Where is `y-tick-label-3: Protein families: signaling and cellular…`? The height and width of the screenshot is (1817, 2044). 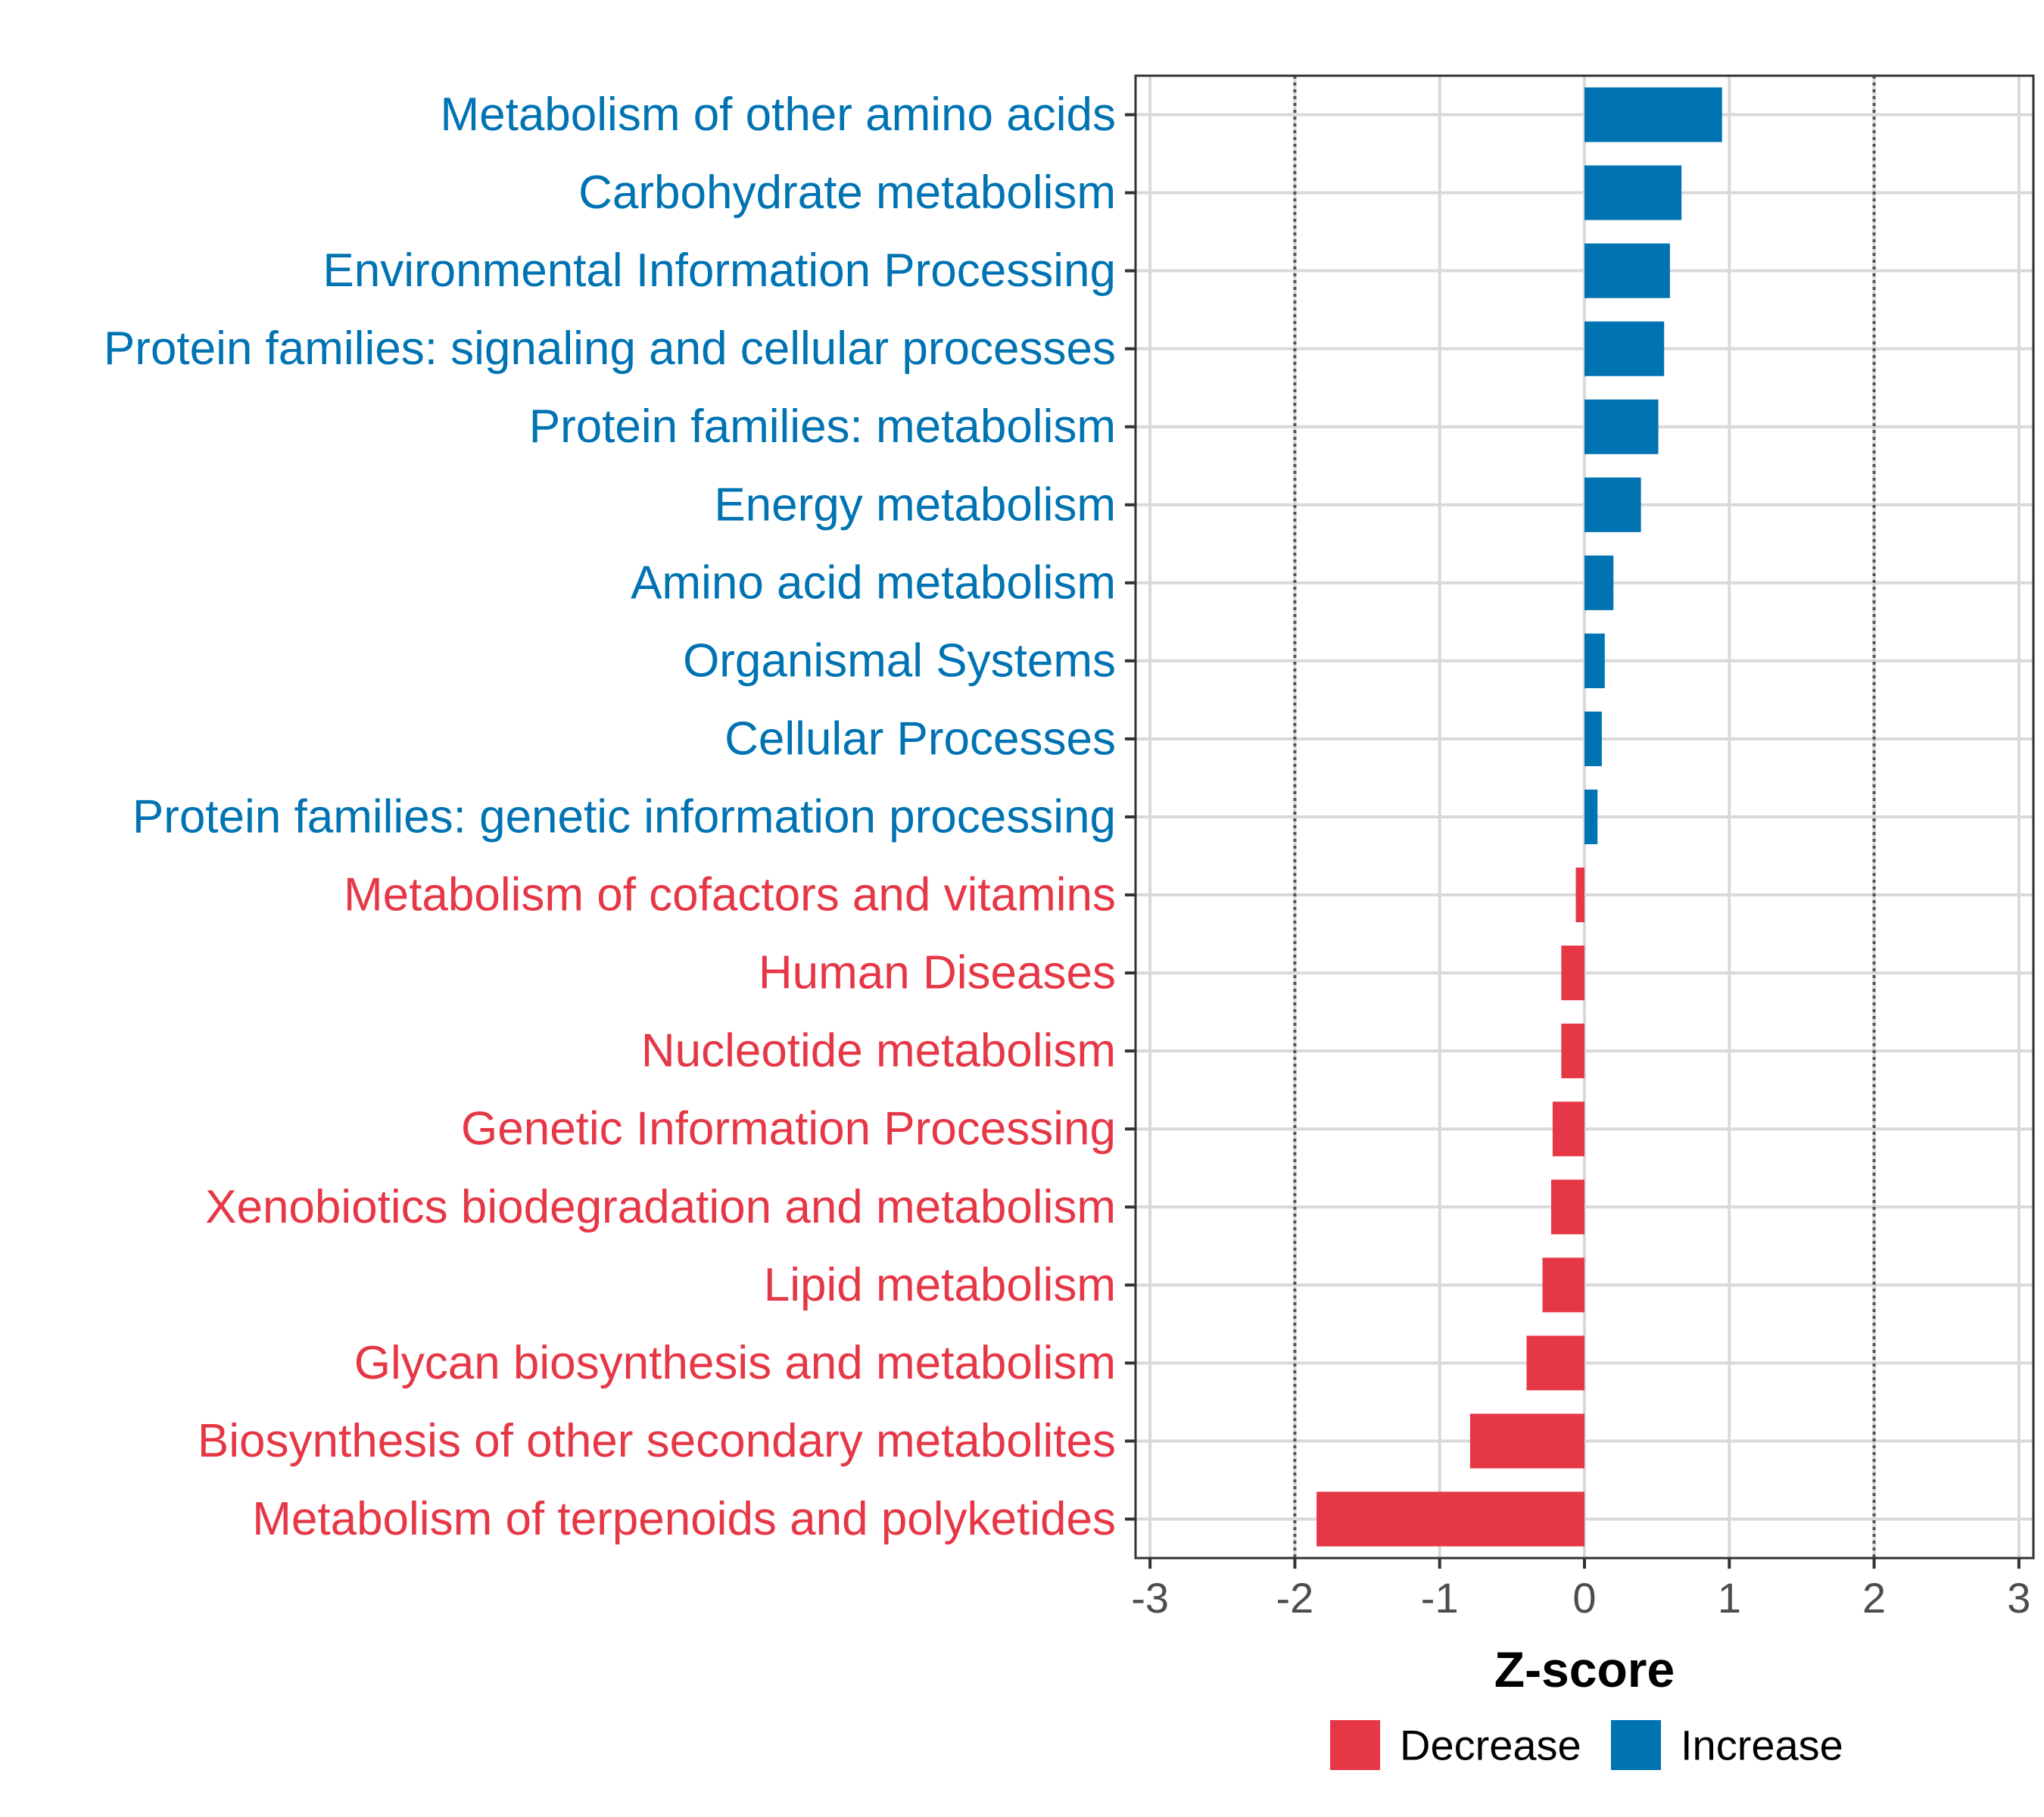 y-tick-label-3: Protein families: signaling and cellular… is located at coordinates (610, 349).